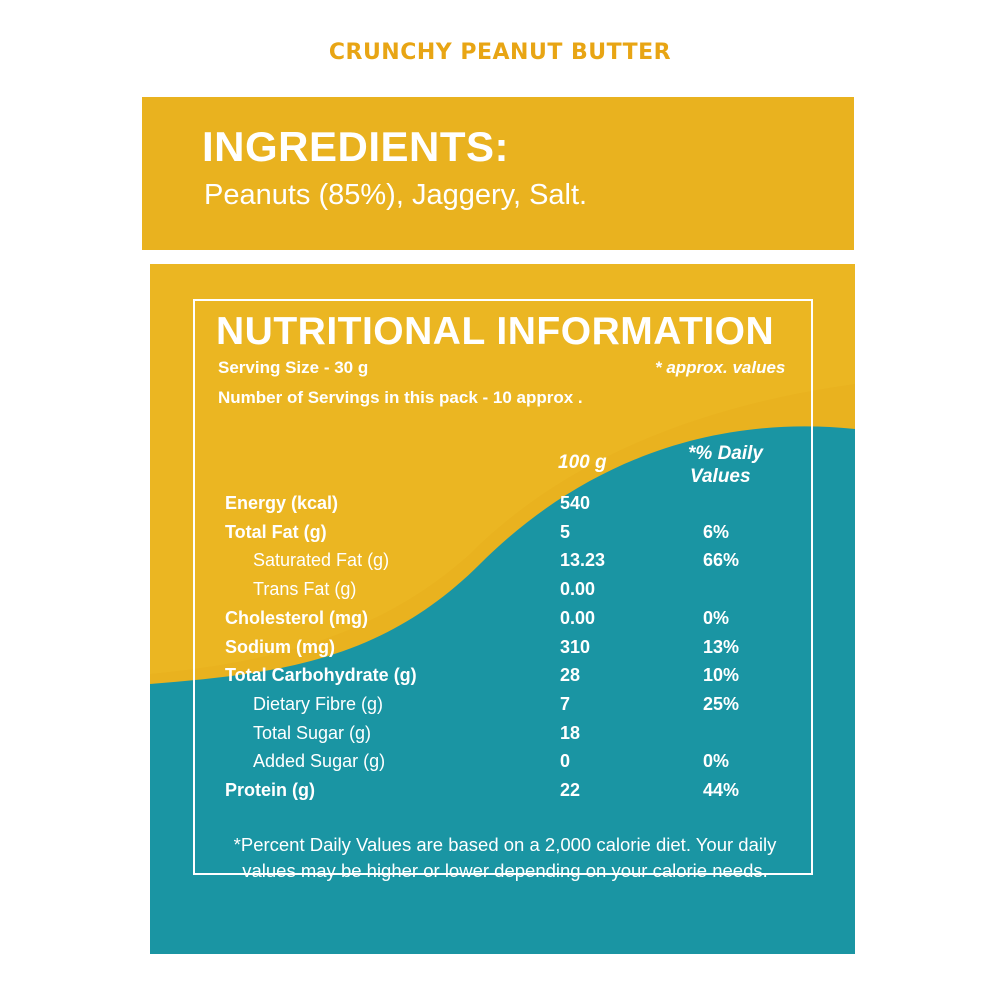 The image size is (1000, 1000). I want to click on row-label: Added Sugar (g), so click(319, 761).